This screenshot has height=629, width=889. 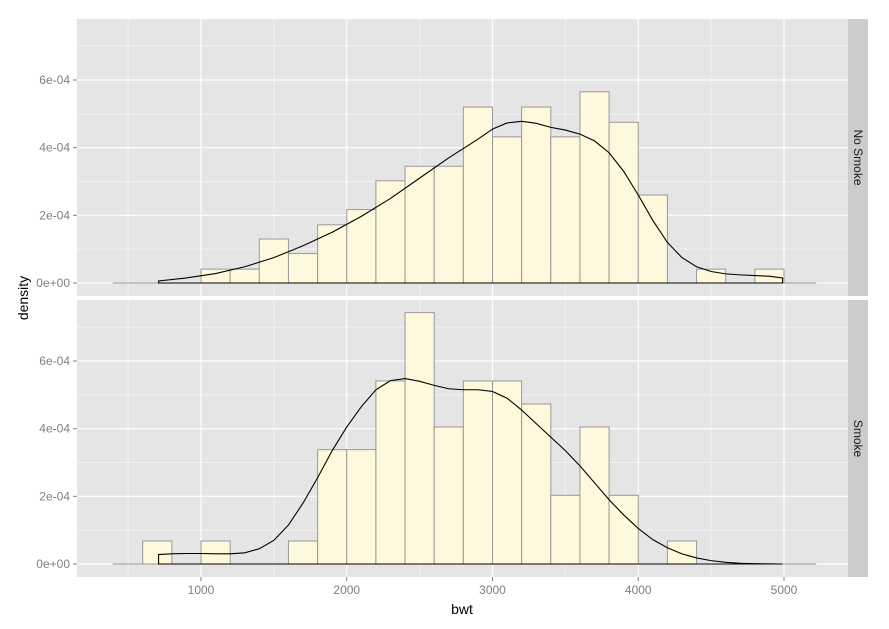 What do you see at coordinates (492, 590) in the screenshot?
I see `x-tick-label: 3000` at bounding box center [492, 590].